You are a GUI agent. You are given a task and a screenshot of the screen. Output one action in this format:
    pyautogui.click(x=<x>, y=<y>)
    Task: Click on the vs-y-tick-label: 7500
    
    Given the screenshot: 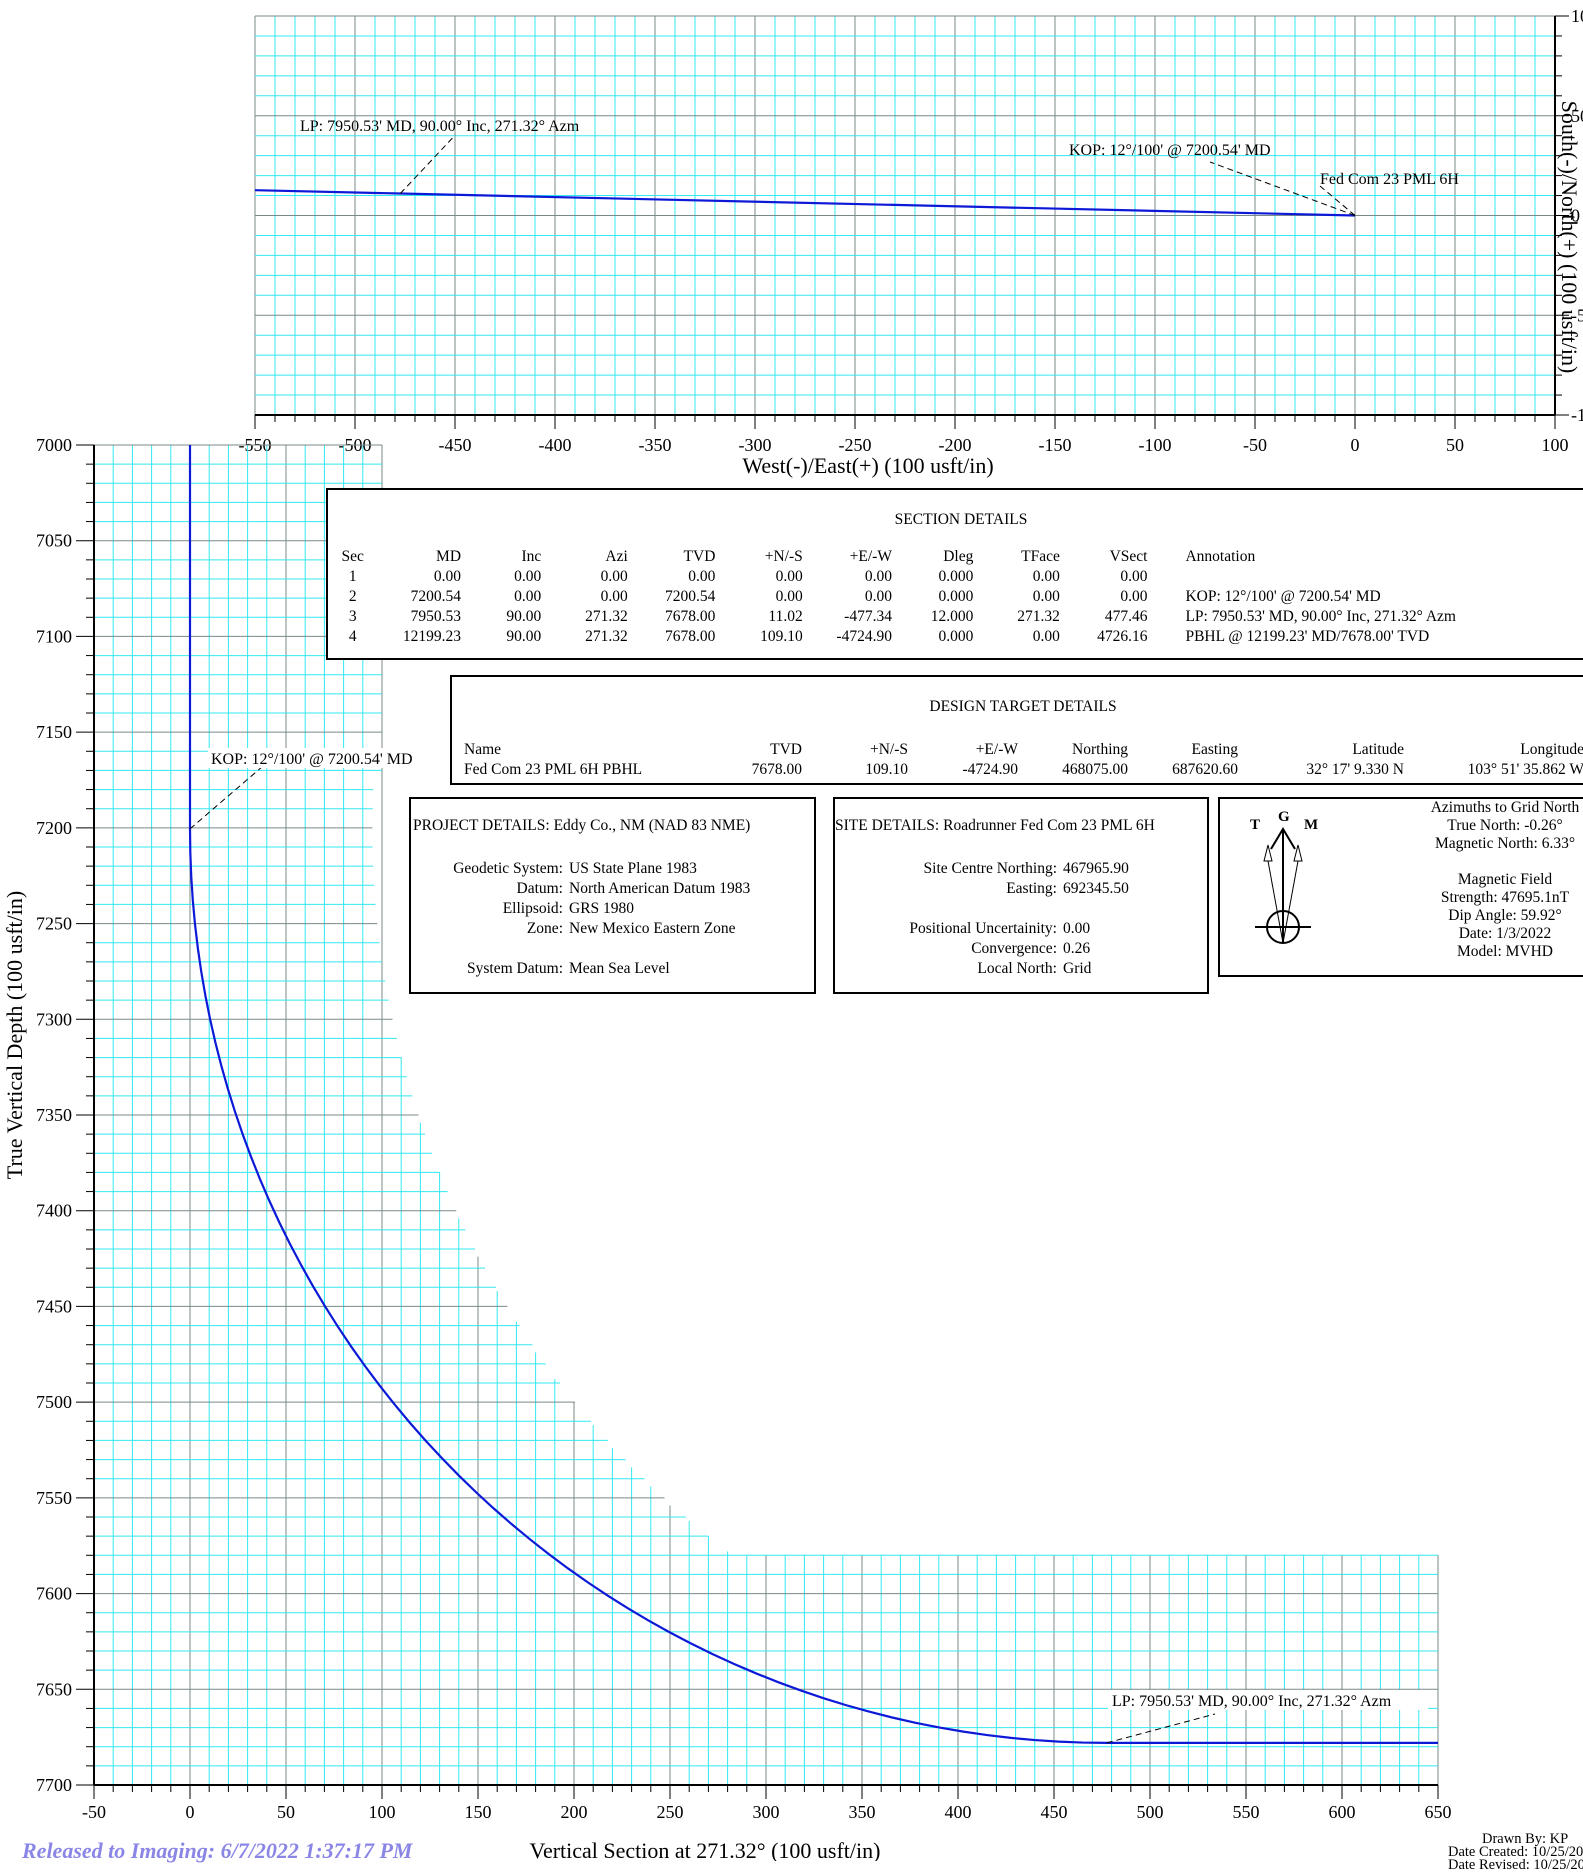 What is the action you would take?
    pyautogui.click(x=54, y=1402)
    